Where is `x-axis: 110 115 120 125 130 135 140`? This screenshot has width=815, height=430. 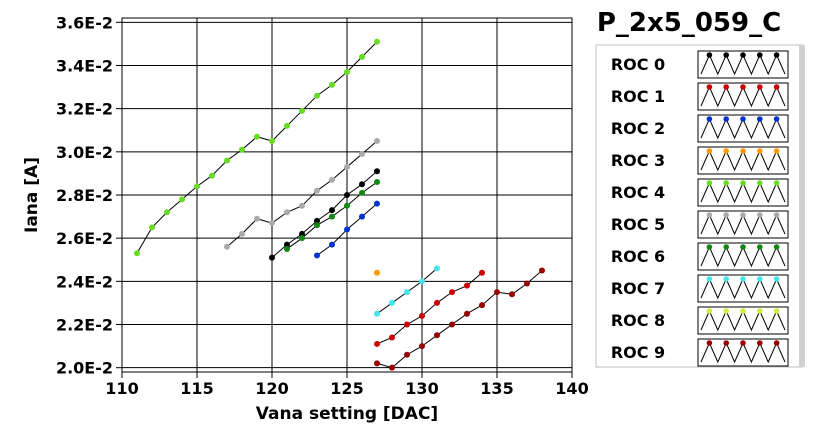
x-axis: 110 115 120 125 130 135 140 is located at coordinates (347, 385).